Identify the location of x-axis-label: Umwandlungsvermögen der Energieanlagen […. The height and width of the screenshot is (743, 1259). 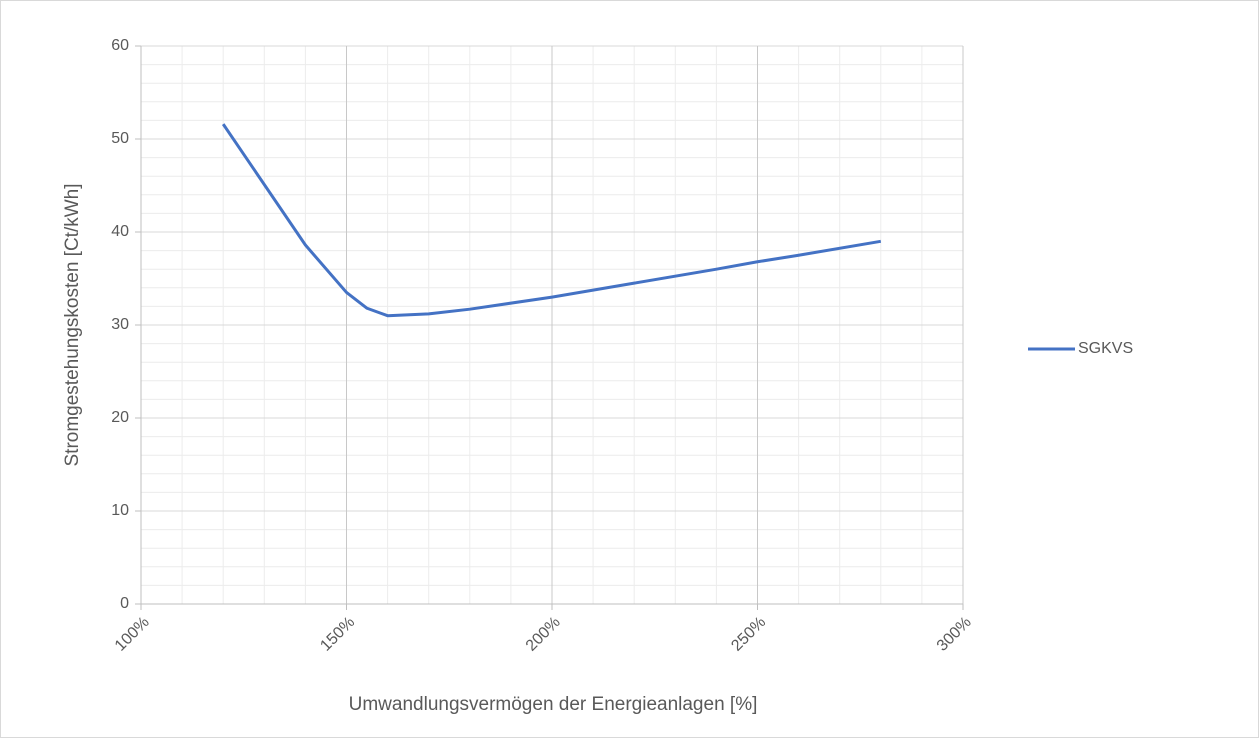
(553, 704).